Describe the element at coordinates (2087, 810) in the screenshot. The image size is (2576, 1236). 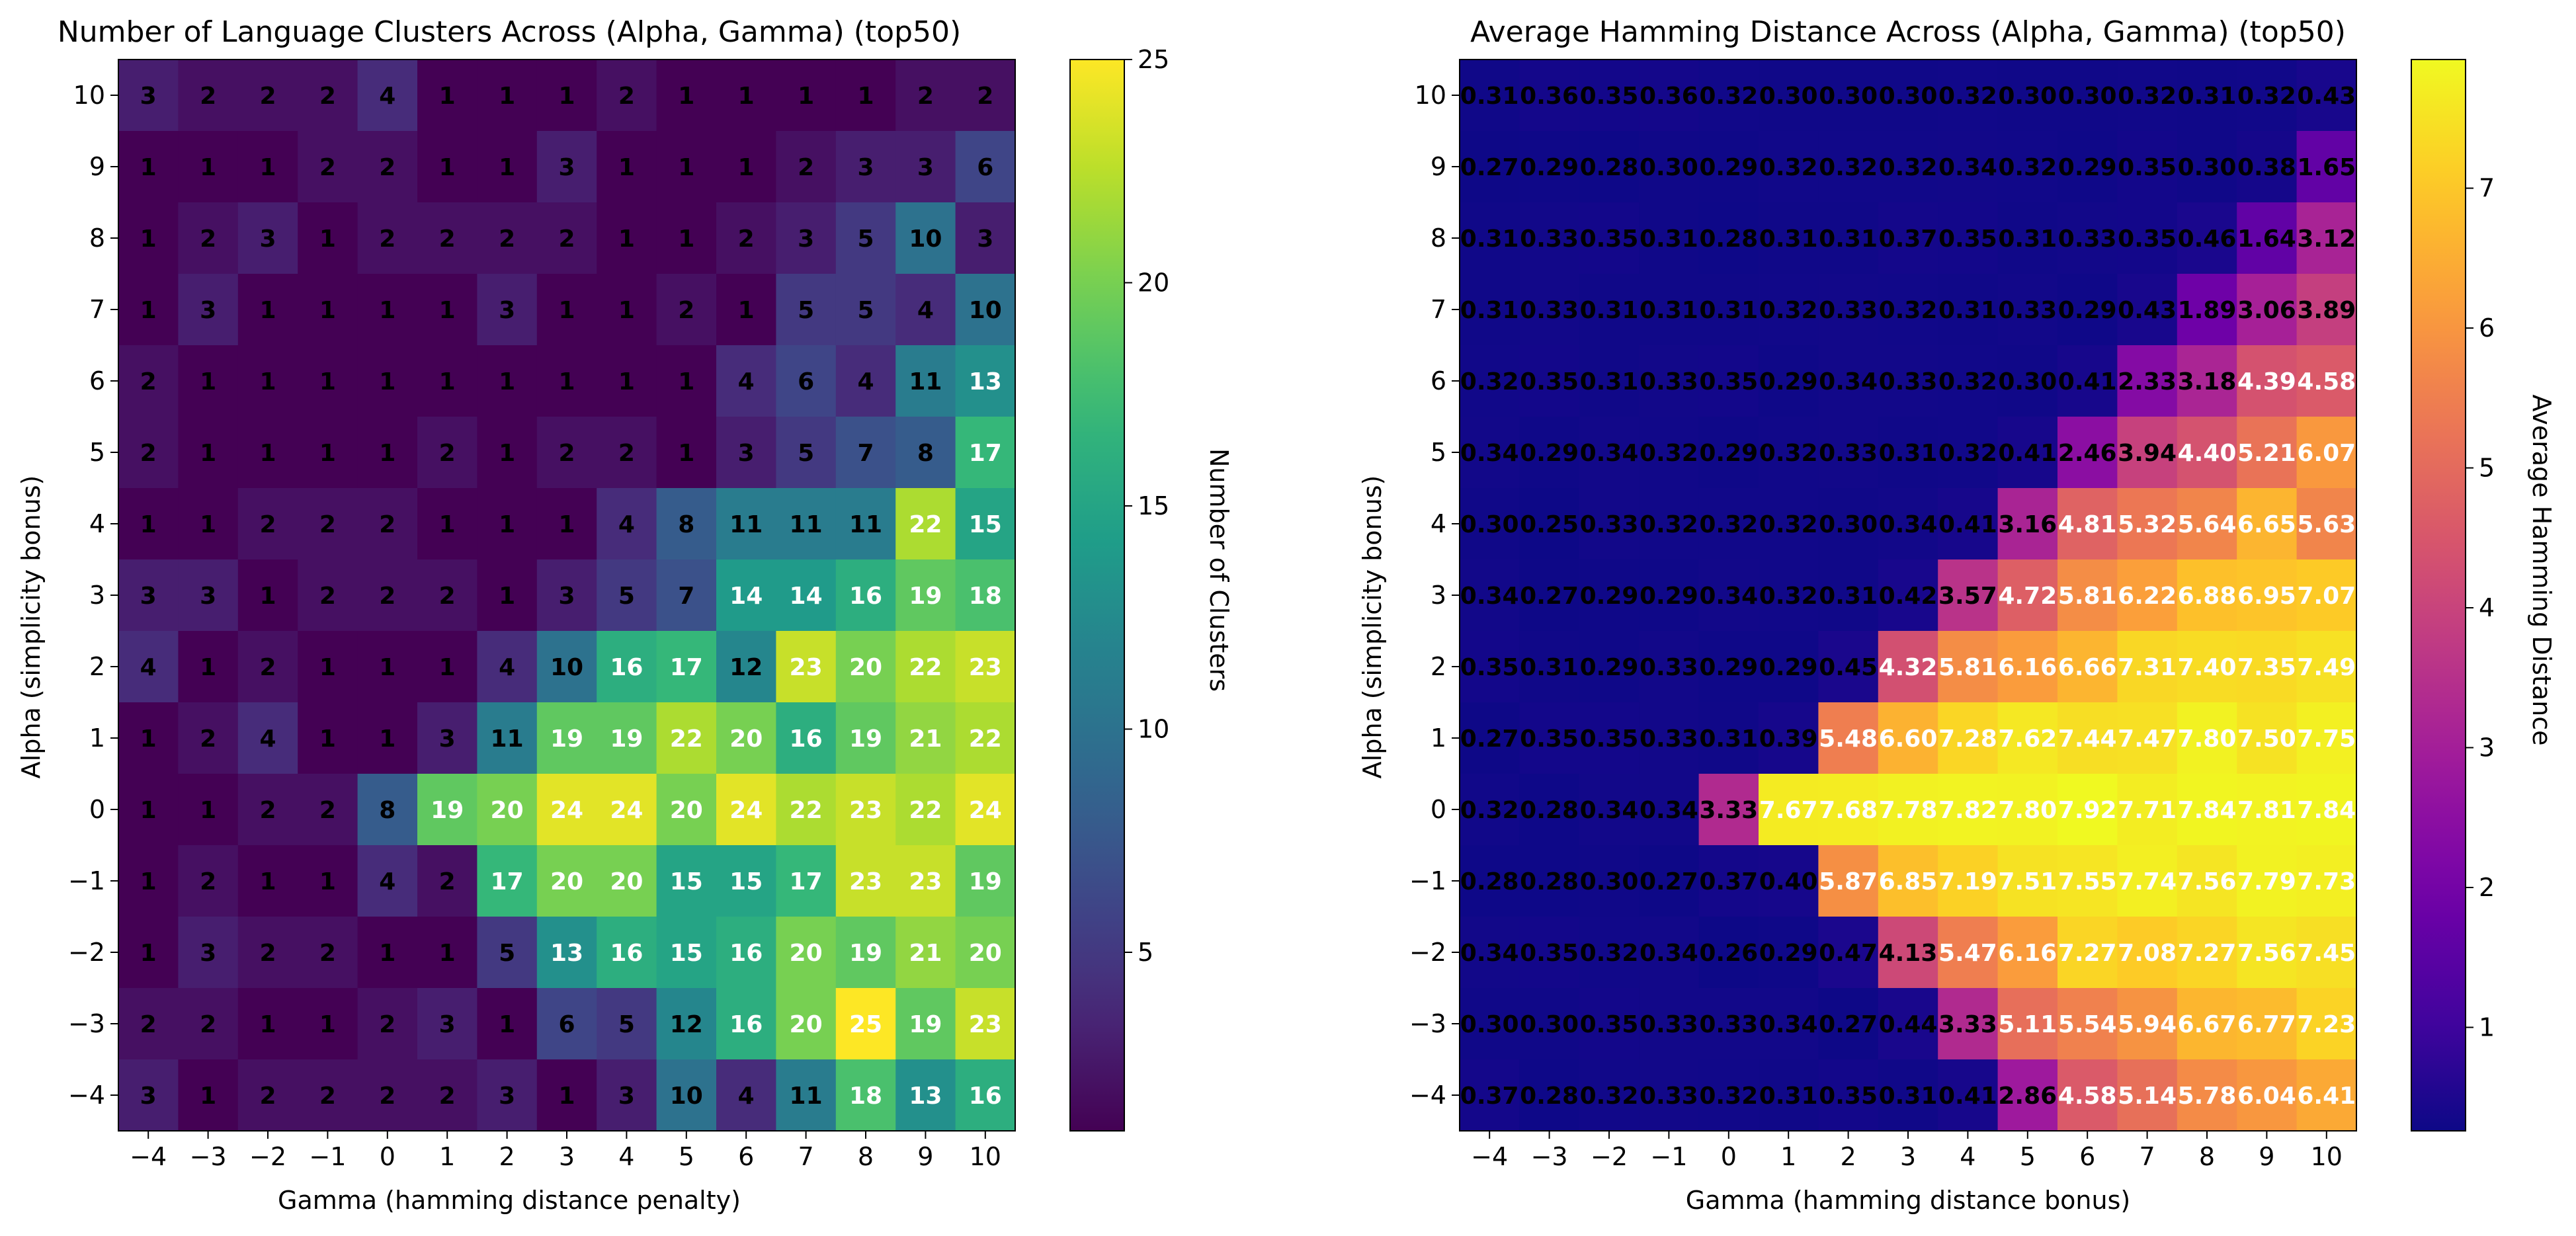
I see `hamming-cell-value: 7.92` at that location.